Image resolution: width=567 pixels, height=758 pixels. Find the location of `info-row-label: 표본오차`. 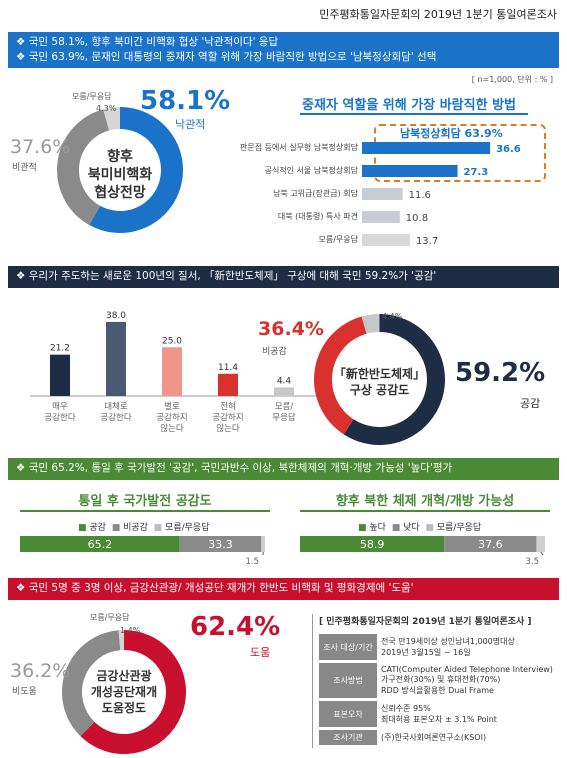

info-row-label: 표본오차 is located at coordinates (348, 714).